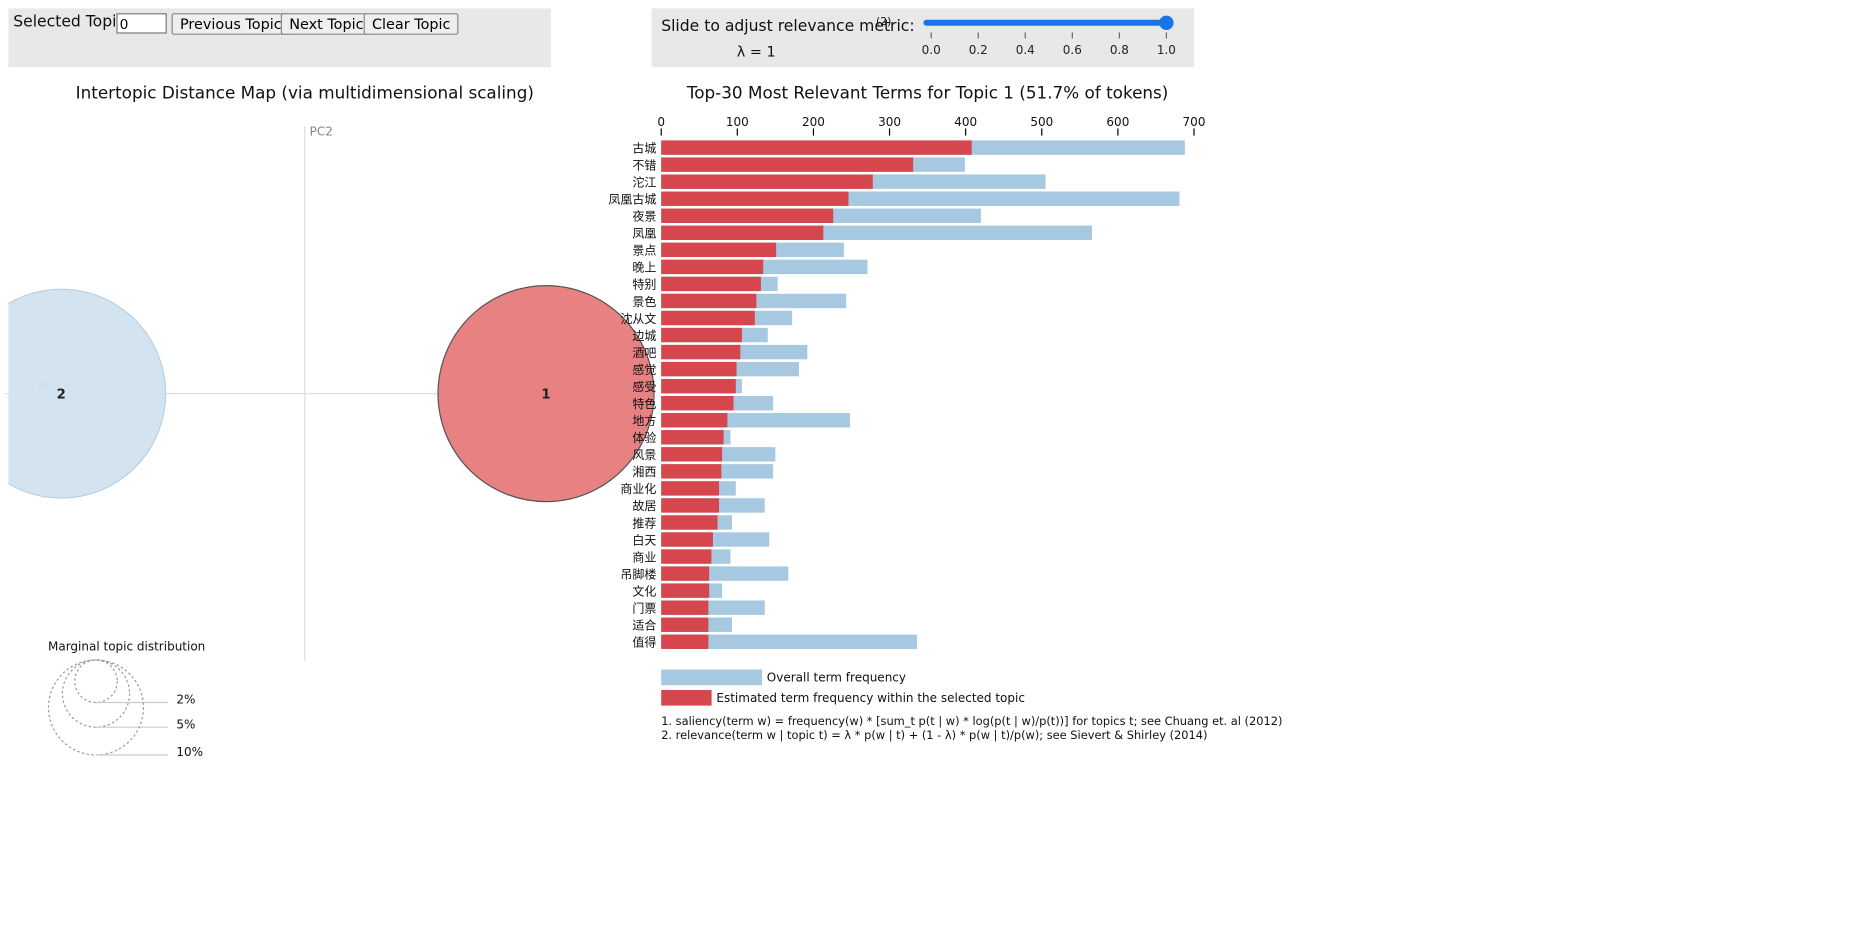 Image resolution: width=1872 pixels, height=935 pixels. What do you see at coordinates (326, 24) in the screenshot?
I see `next-topic-button: Next Topic` at bounding box center [326, 24].